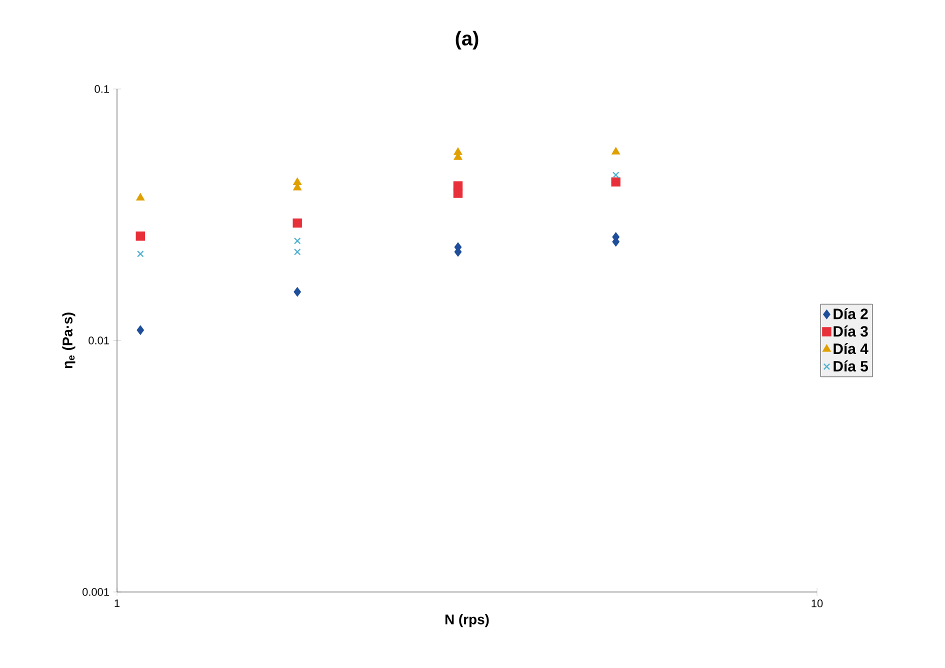 The width and height of the screenshot is (945, 668). Describe the element at coordinates (98, 340) in the screenshot. I see `y-tick-label: 0.01` at that location.